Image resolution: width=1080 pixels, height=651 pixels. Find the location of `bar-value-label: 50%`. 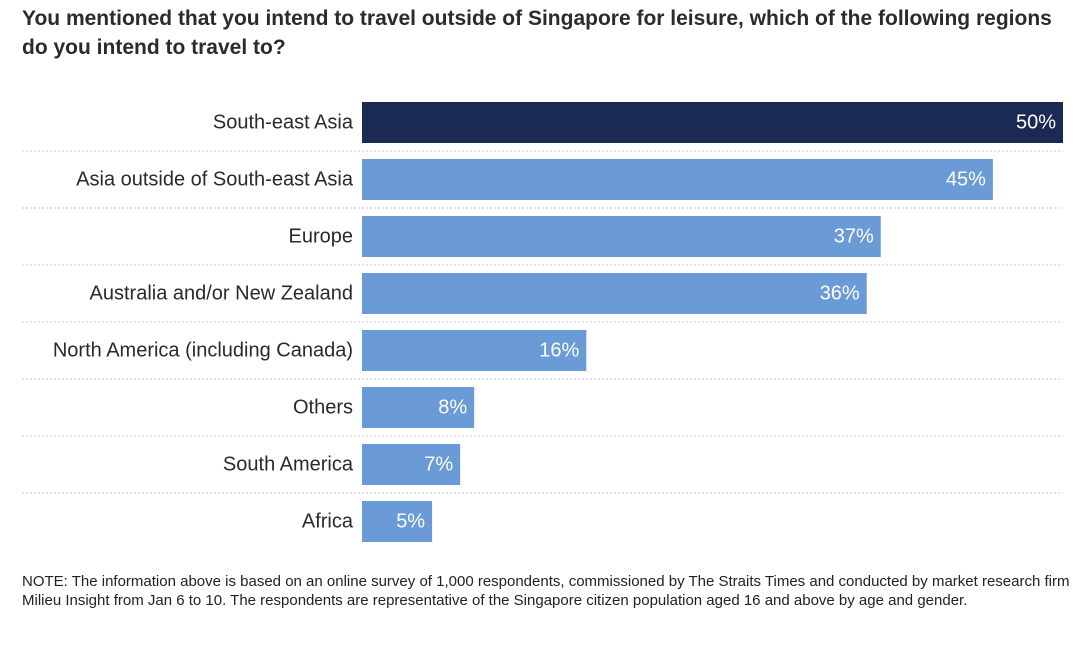

bar-value-label: 50% is located at coordinates (1036, 123).